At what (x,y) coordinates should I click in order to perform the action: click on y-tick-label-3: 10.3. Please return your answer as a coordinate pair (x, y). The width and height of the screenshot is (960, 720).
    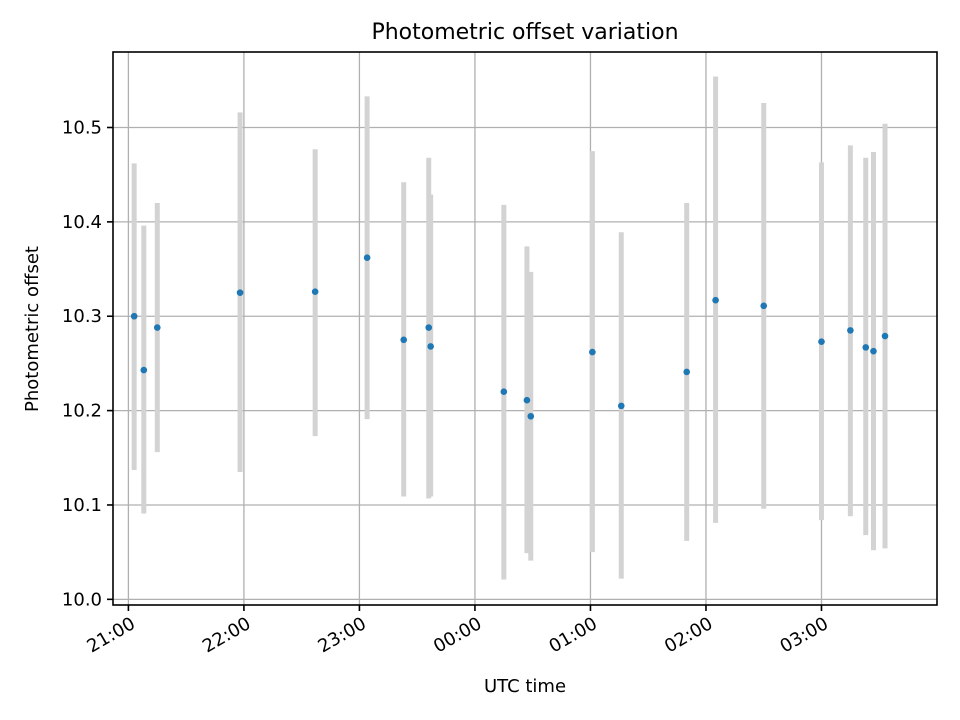
    Looking at the image, I should click on (82, 316).